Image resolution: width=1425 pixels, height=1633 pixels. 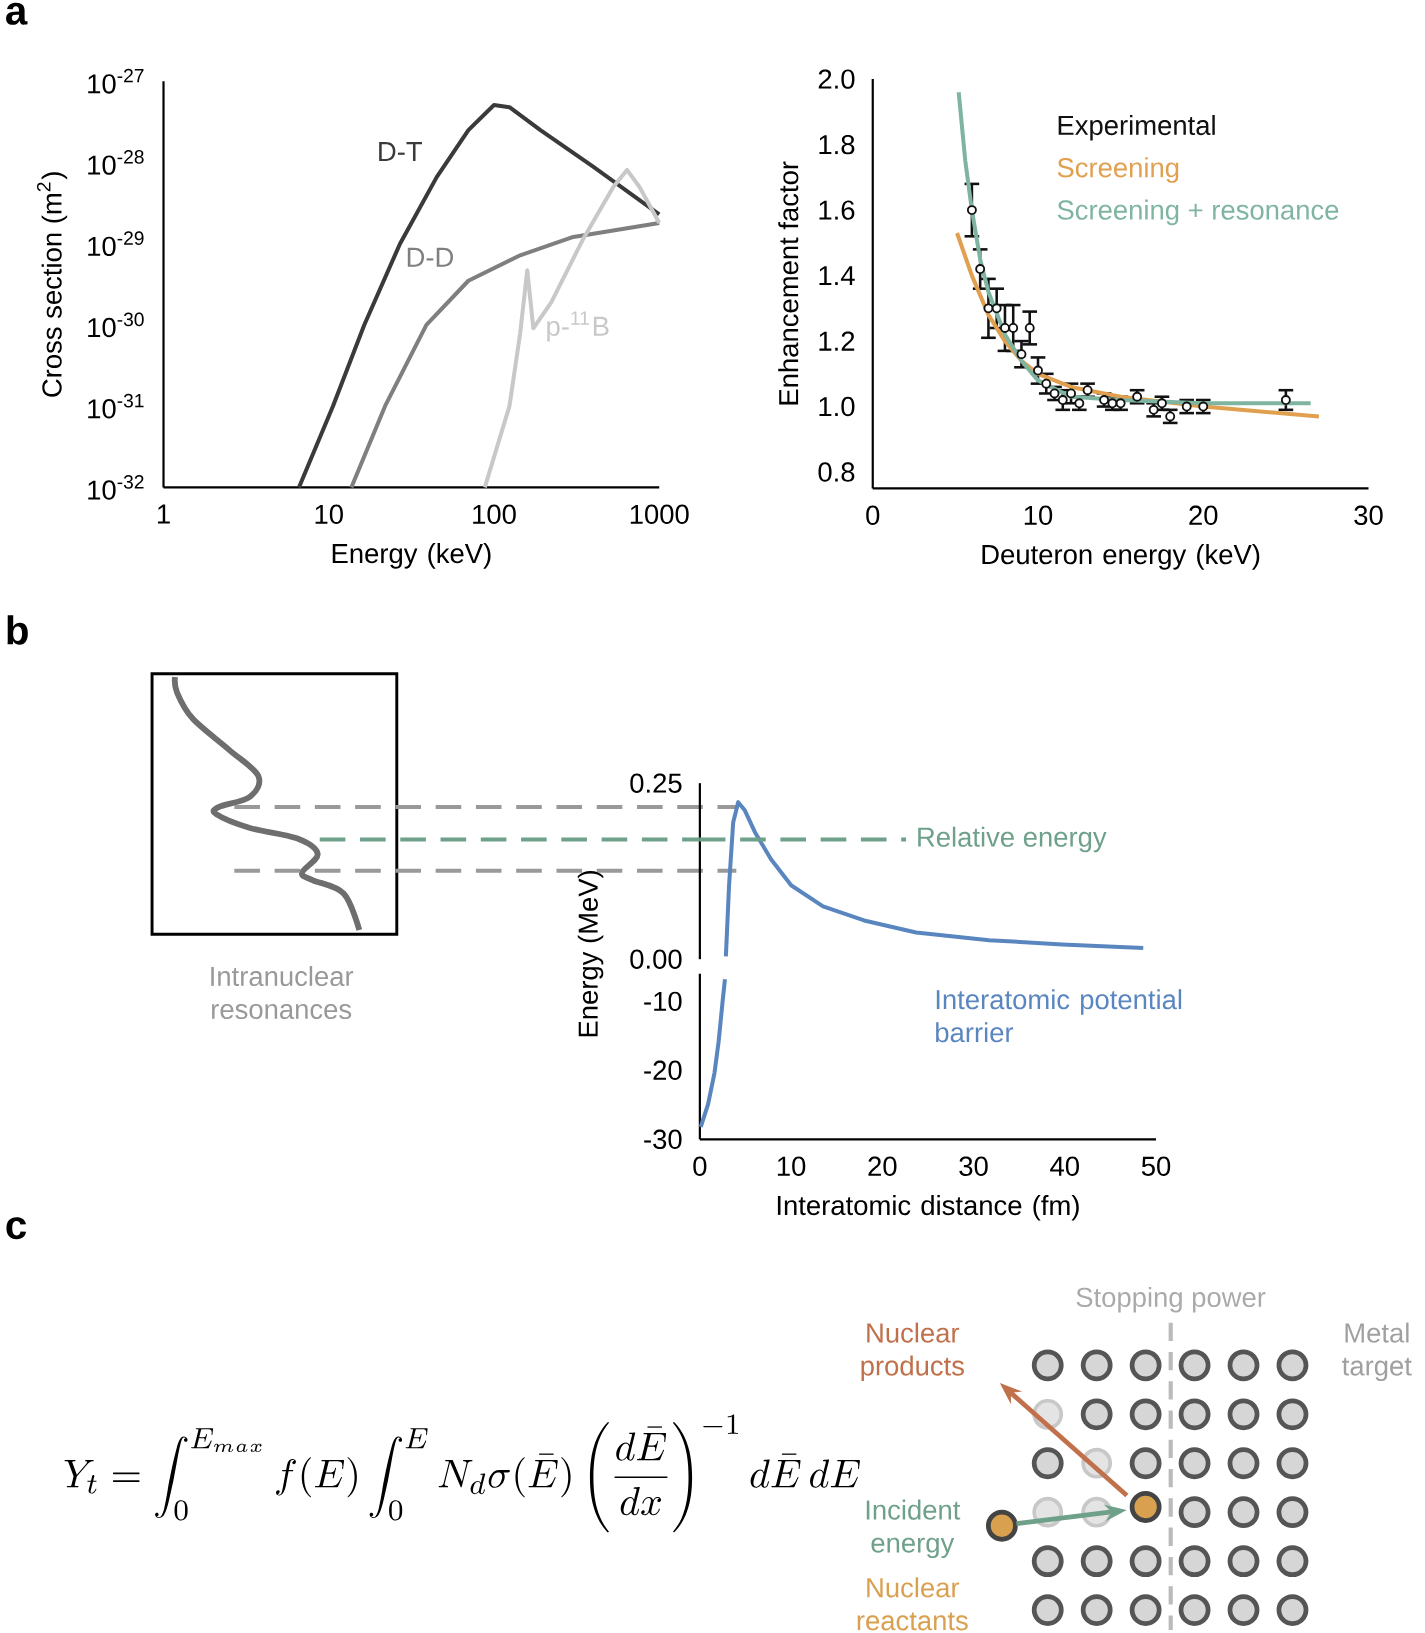 What do you see at coordinates (1065, 1166) in the screenshot?
I see `x-tick-label: 40` at bounding box center [1065, 1166].